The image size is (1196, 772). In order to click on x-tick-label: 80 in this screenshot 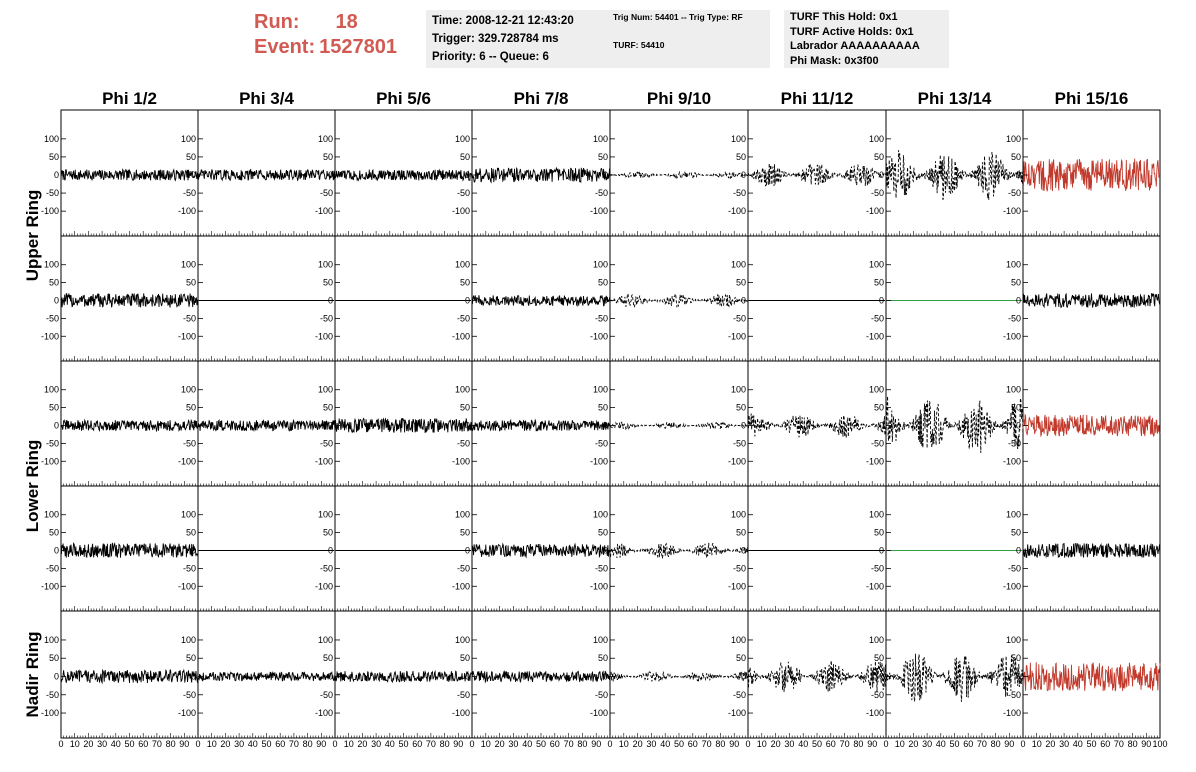, I will do `click(858, 744)`.